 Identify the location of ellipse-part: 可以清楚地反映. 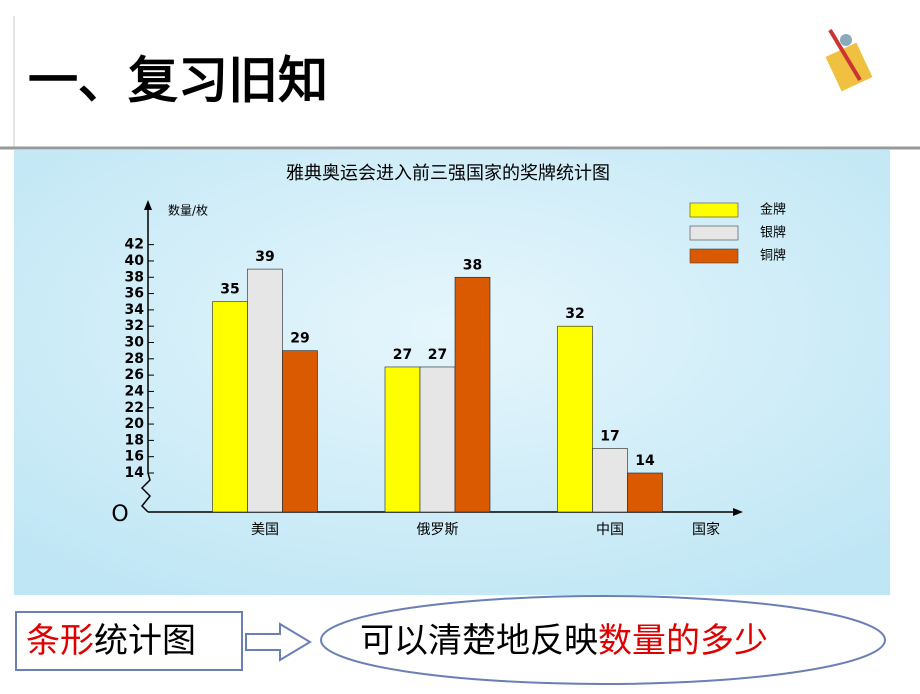
(479, 641).